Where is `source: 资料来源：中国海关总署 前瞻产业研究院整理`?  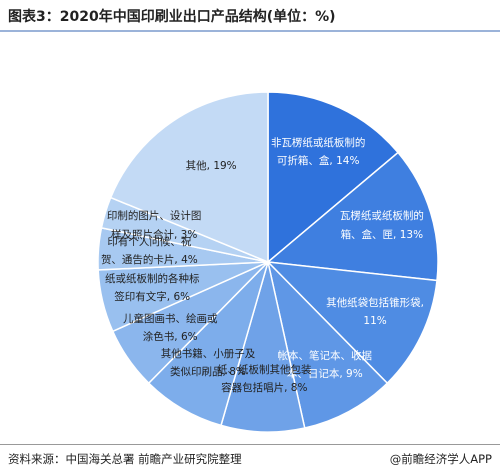
source: 资料来源：中国海关总署 前瞻产业研究院整理 is located at coordinates (125, 459).